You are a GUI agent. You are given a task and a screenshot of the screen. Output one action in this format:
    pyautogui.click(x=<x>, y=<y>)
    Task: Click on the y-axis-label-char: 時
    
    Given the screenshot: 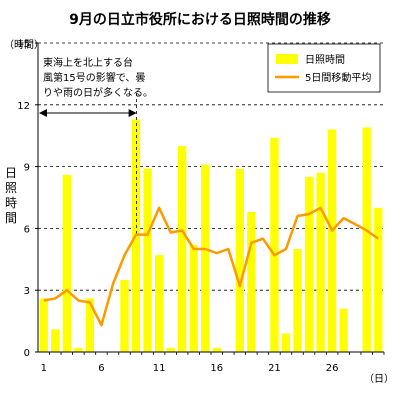 What is the action you would take?
    pyautogui.click(x=11, y=203)
    